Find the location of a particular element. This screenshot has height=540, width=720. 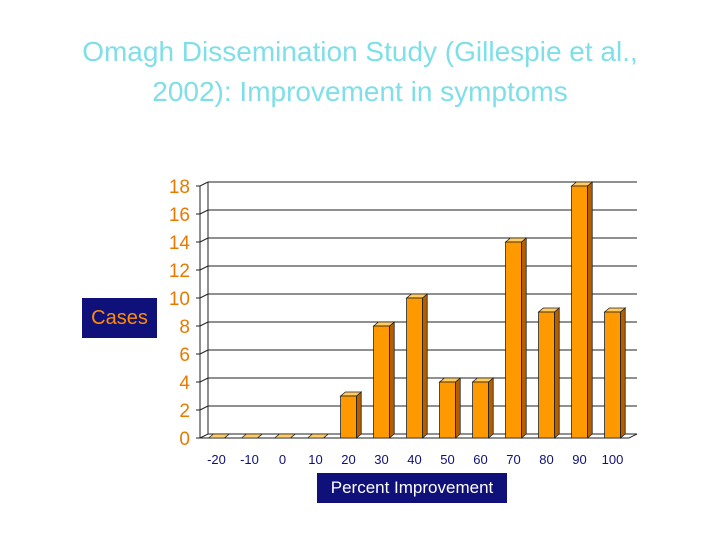

x-tick-label: -10 is located at coordinates (249, 459).